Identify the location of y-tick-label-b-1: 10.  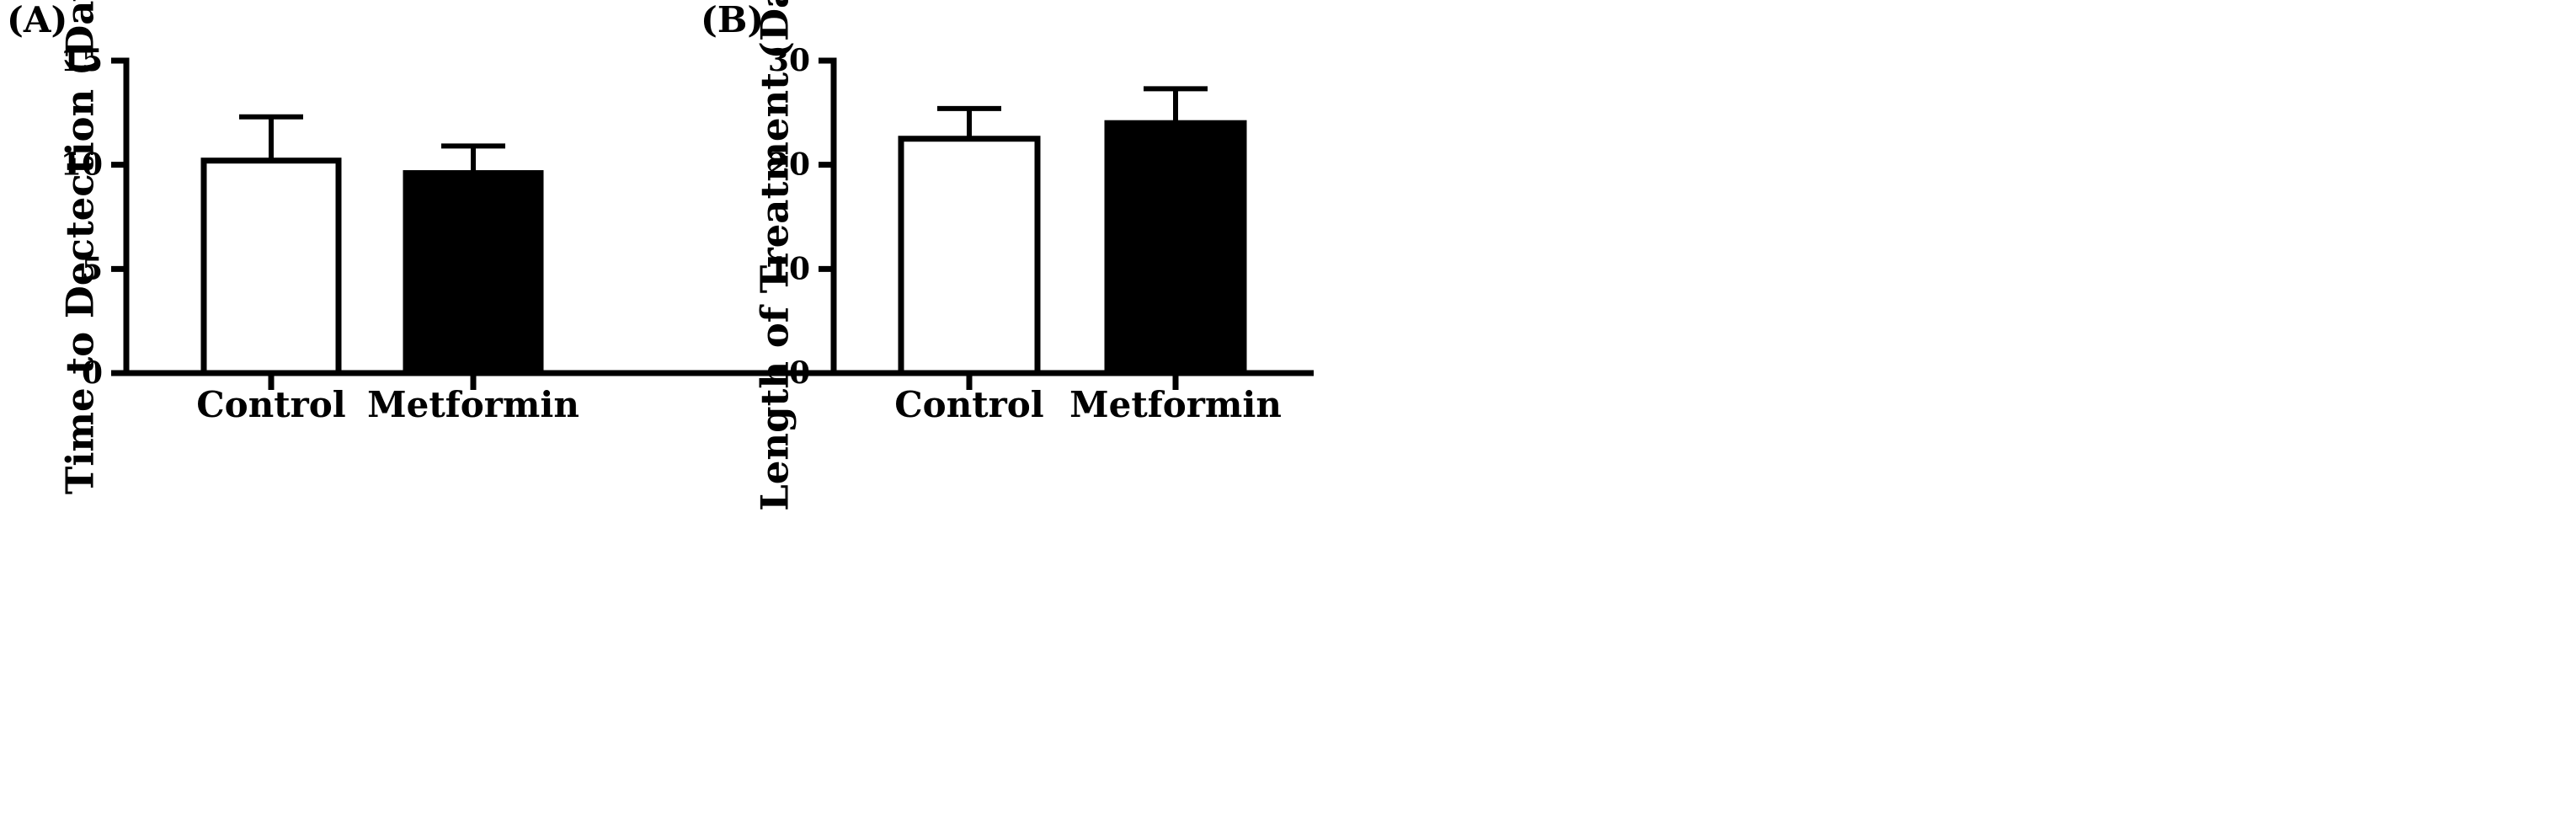
(789, 269).